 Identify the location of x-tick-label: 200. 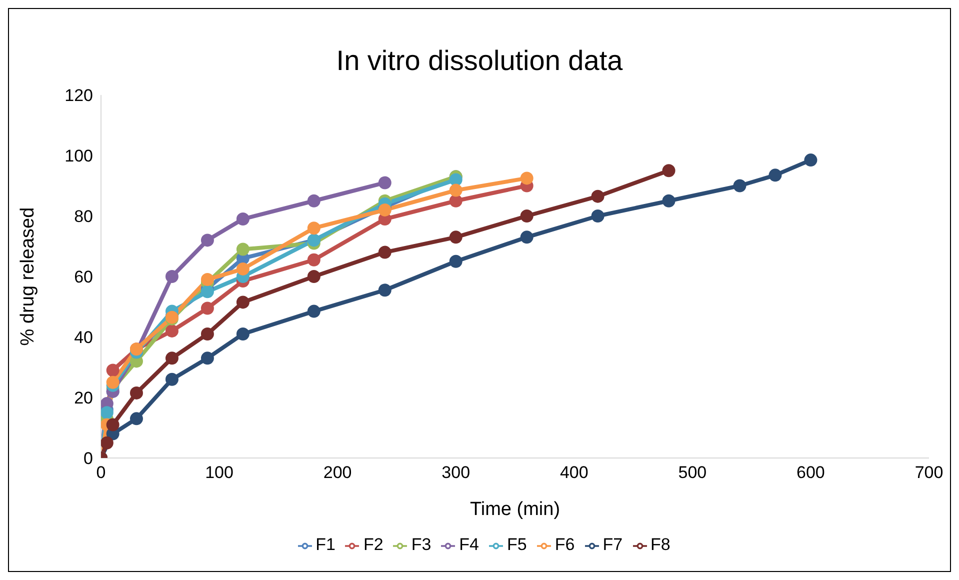
(337, 472).